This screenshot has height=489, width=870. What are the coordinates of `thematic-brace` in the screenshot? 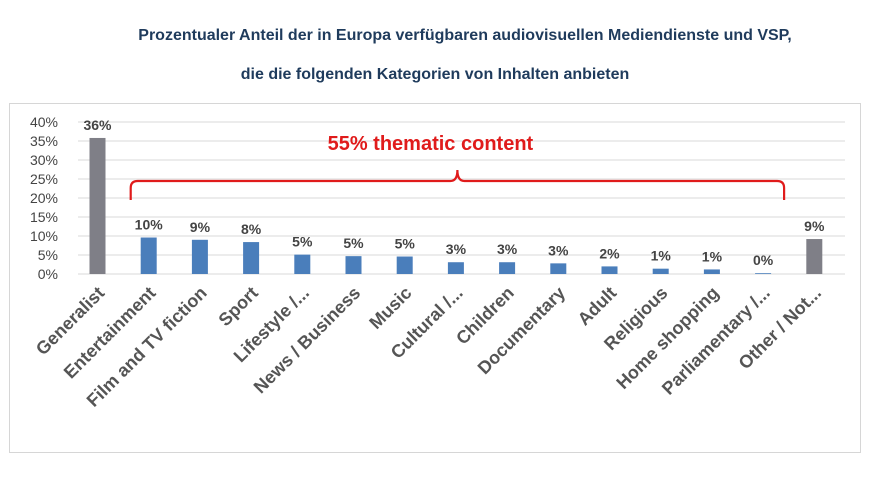 It's located at (457, 184).